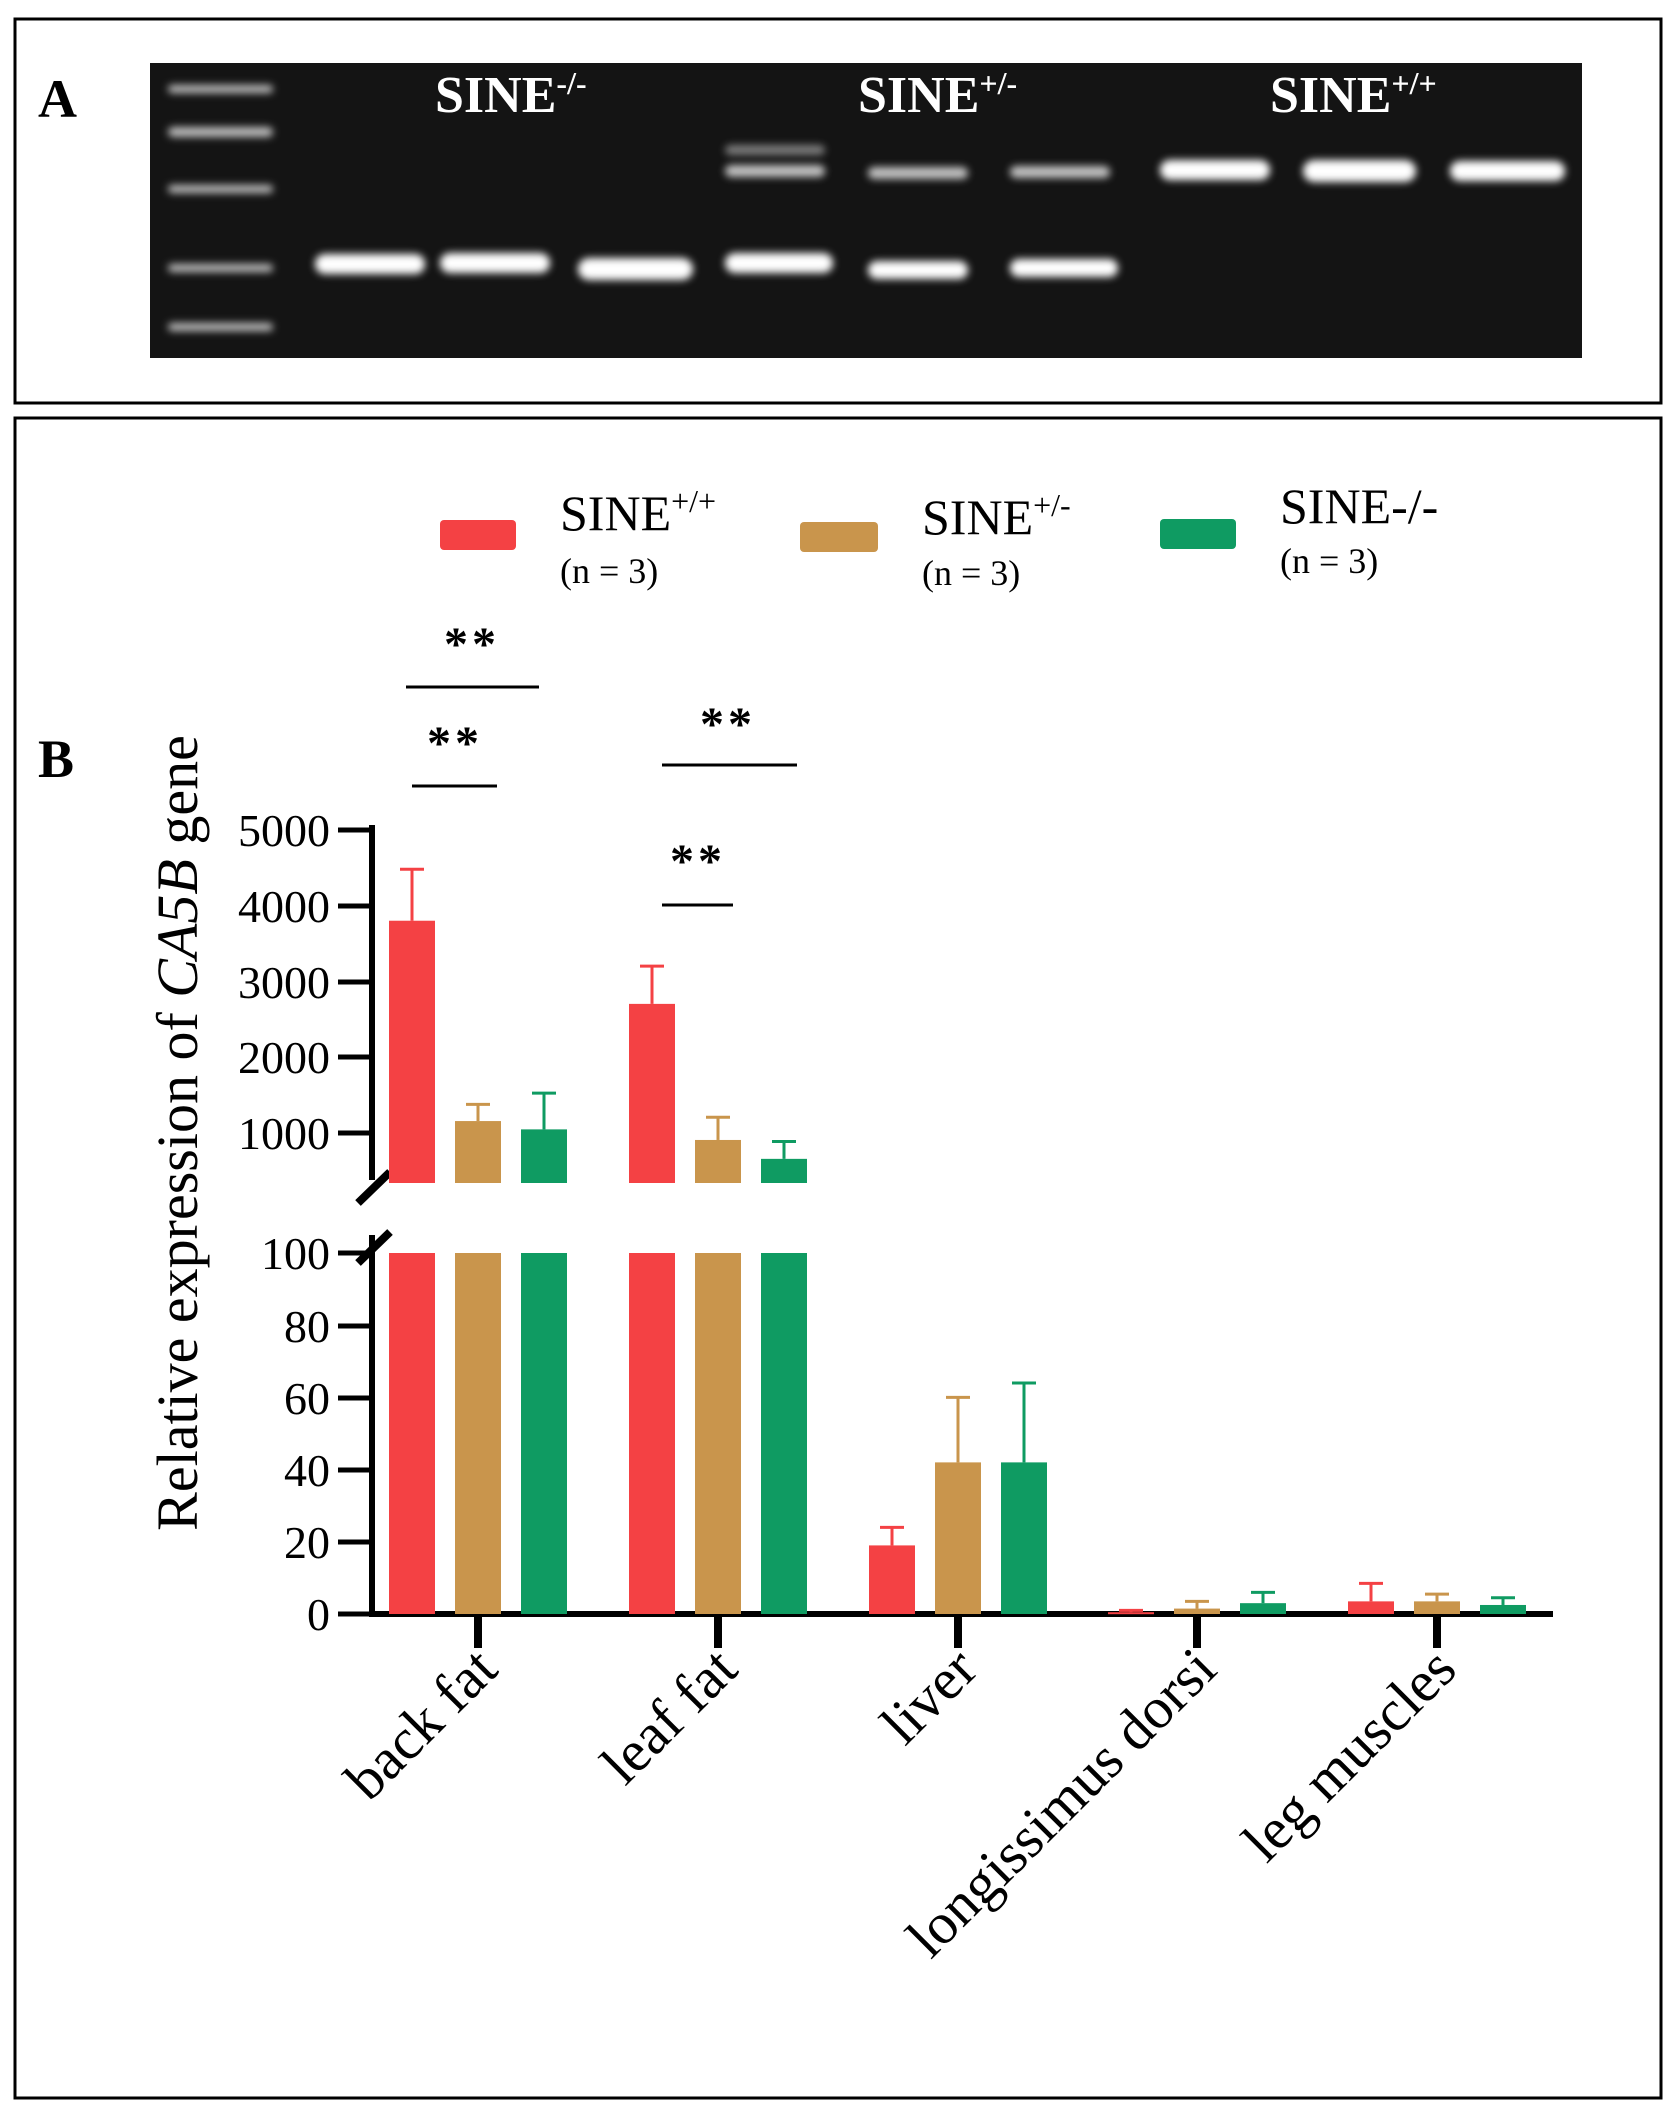 The width and height of the screenshot is (1677, 2117). I want to click on bar-leaf-fat-sinepm-lower, so click(718, 1433).